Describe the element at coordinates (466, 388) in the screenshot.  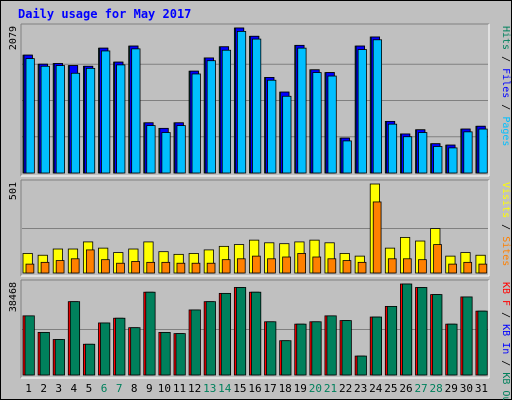
I see `x-tick-label: 30` at that location.